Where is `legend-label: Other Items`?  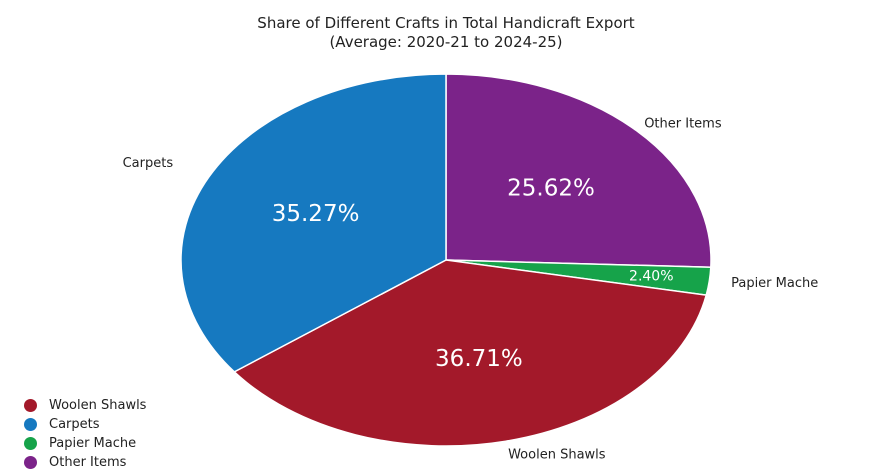
legend-label: Other Items is located at coordinates (88, 462).